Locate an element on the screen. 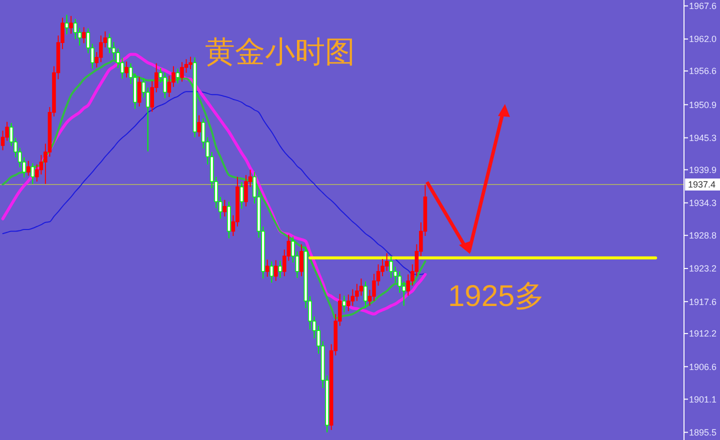 The width and height of the screenshot is (720, 440). y-tick-label: 1928.8 is located at coordinates (703, 235).